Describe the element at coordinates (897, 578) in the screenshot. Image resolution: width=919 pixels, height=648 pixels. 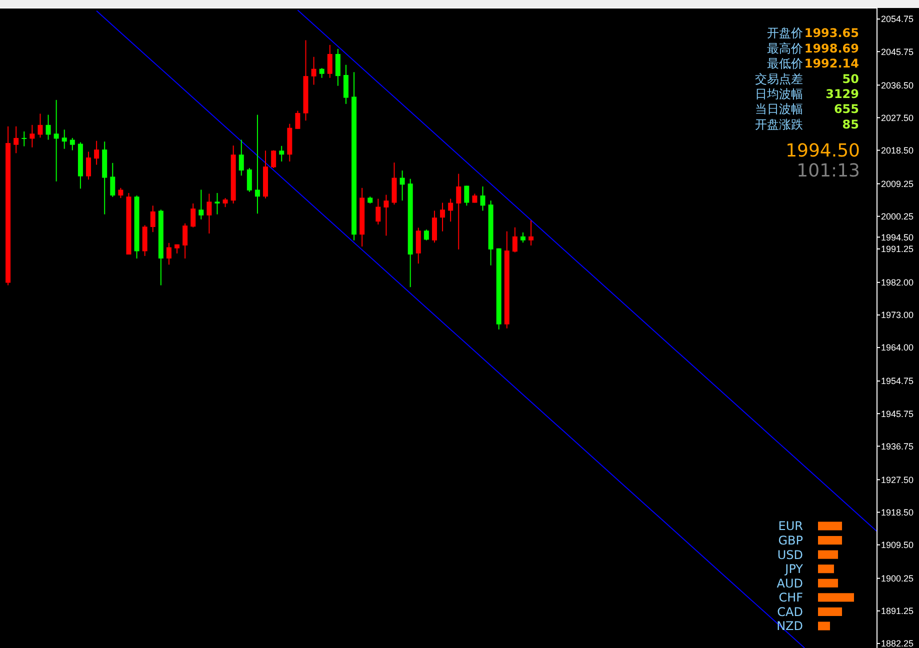
I see `y-tick-label: 1900.25` at that location.